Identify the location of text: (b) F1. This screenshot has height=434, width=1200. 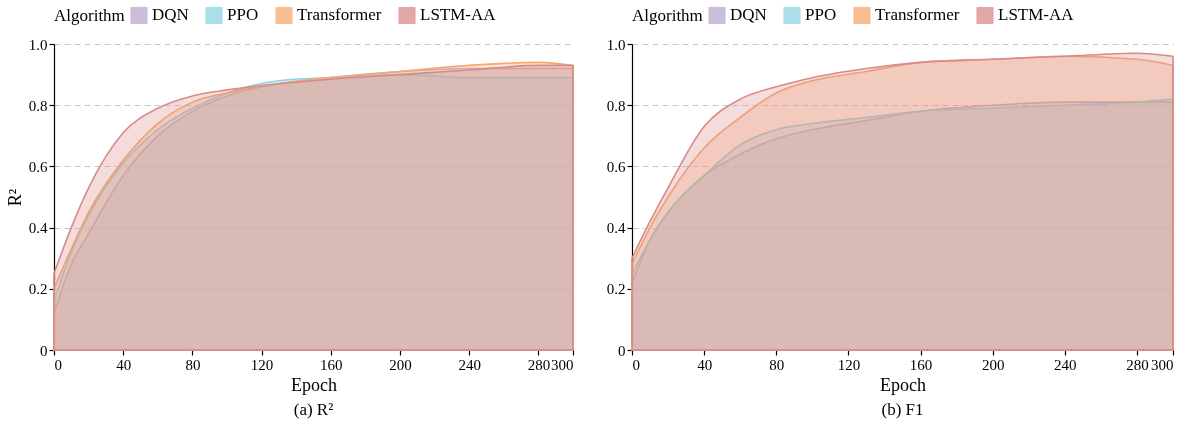
(902, 409).